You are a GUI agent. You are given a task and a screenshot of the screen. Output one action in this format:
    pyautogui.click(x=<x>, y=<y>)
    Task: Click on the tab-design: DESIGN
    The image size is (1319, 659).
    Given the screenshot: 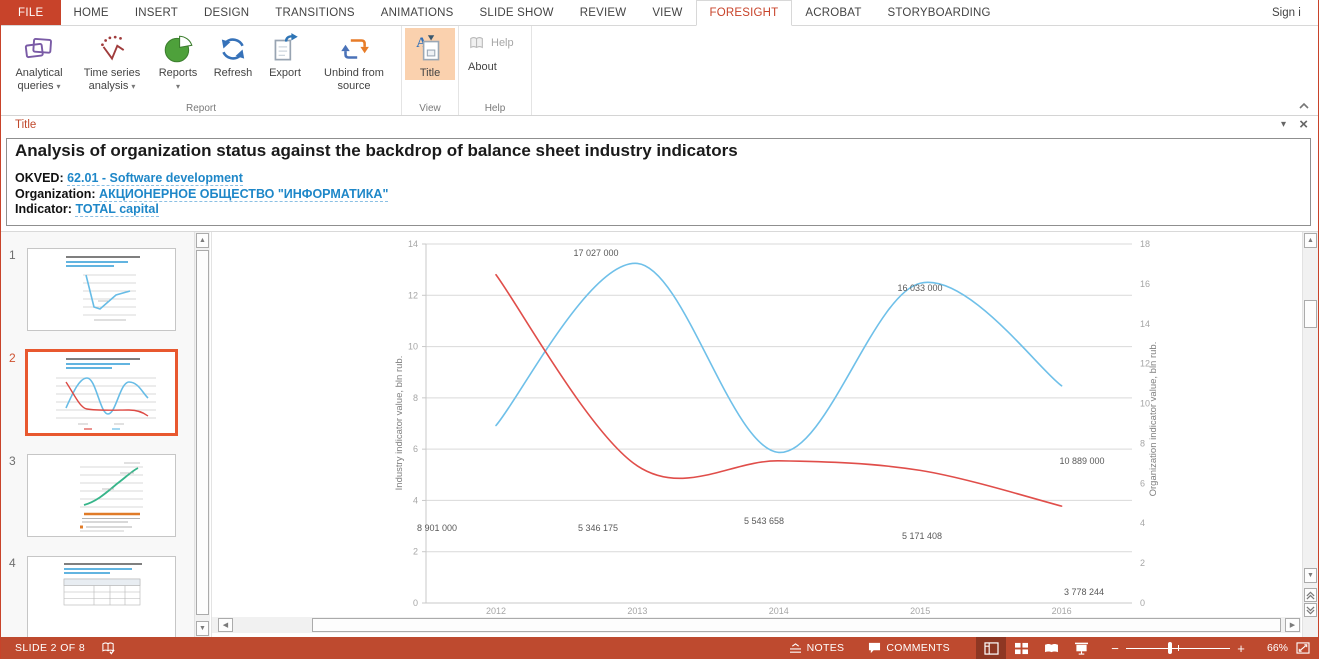 What is the action you would take?
    pyautogui.click(x=226, y=12)
    